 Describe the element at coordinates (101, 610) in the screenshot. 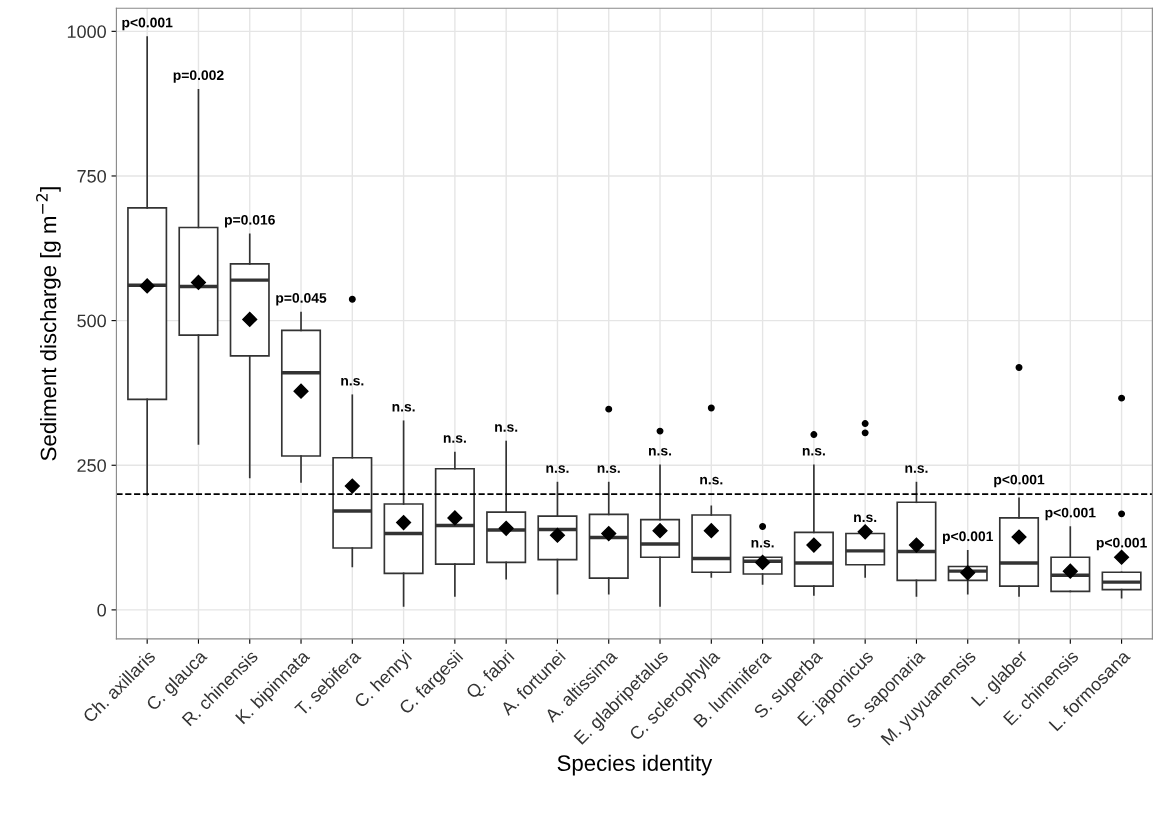

I see `y-tick-label: 0` at that location.